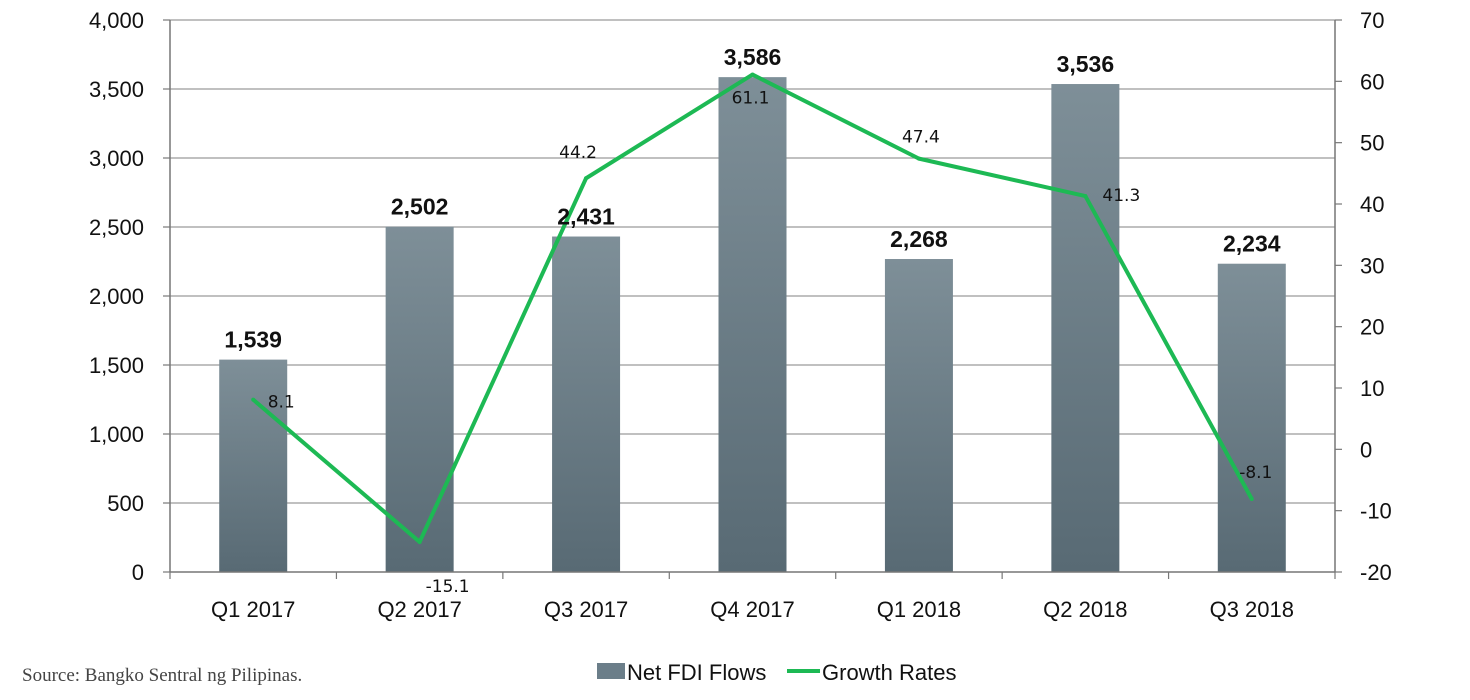 The height and width of the screenshot is (700, 1470). I want to click on y-left-tick-label: 3,500, so click(116, 89).